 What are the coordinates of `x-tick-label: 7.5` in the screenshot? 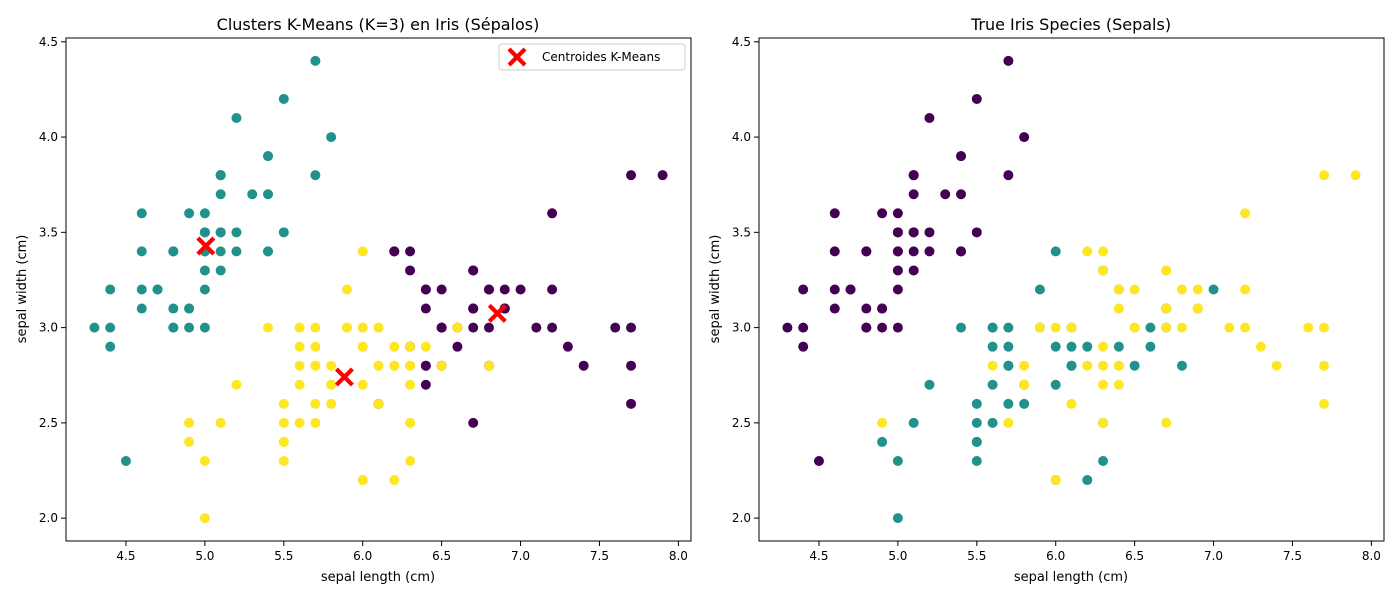 It's located at (1292, 556).